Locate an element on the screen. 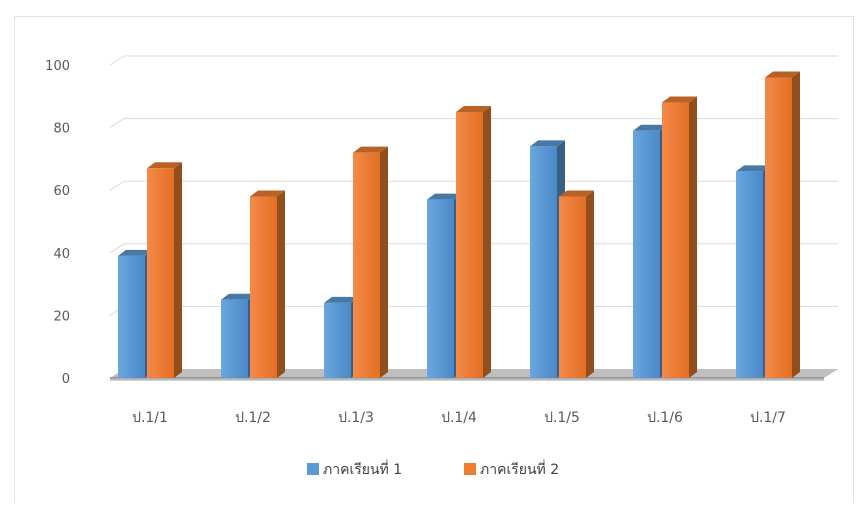  x-tick-label: ป.1/2 is located at coordinates (253, 418).